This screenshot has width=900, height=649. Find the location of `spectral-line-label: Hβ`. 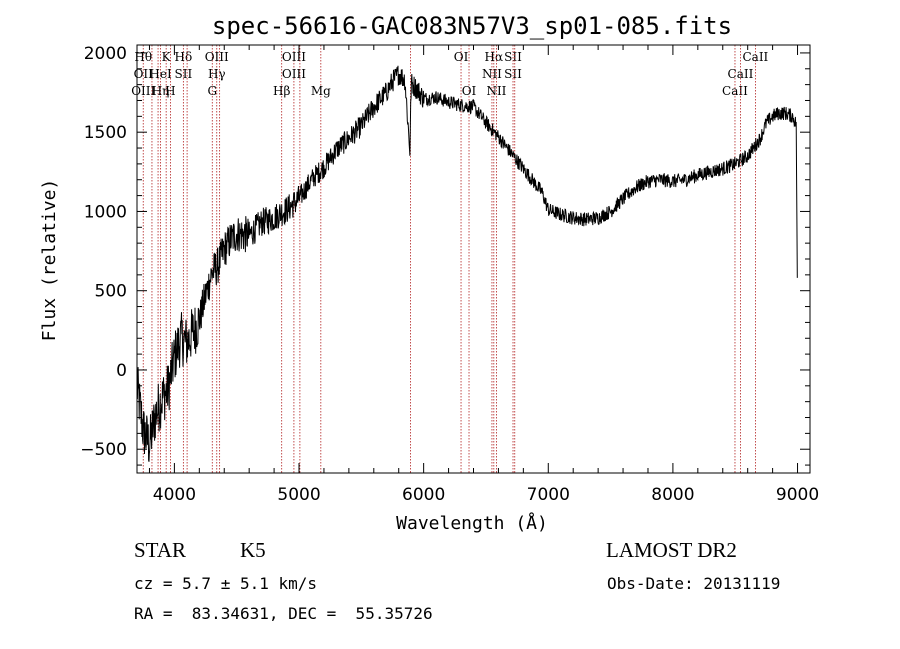

spectral-line-label: Hβ is located at coordinates (281, 91).